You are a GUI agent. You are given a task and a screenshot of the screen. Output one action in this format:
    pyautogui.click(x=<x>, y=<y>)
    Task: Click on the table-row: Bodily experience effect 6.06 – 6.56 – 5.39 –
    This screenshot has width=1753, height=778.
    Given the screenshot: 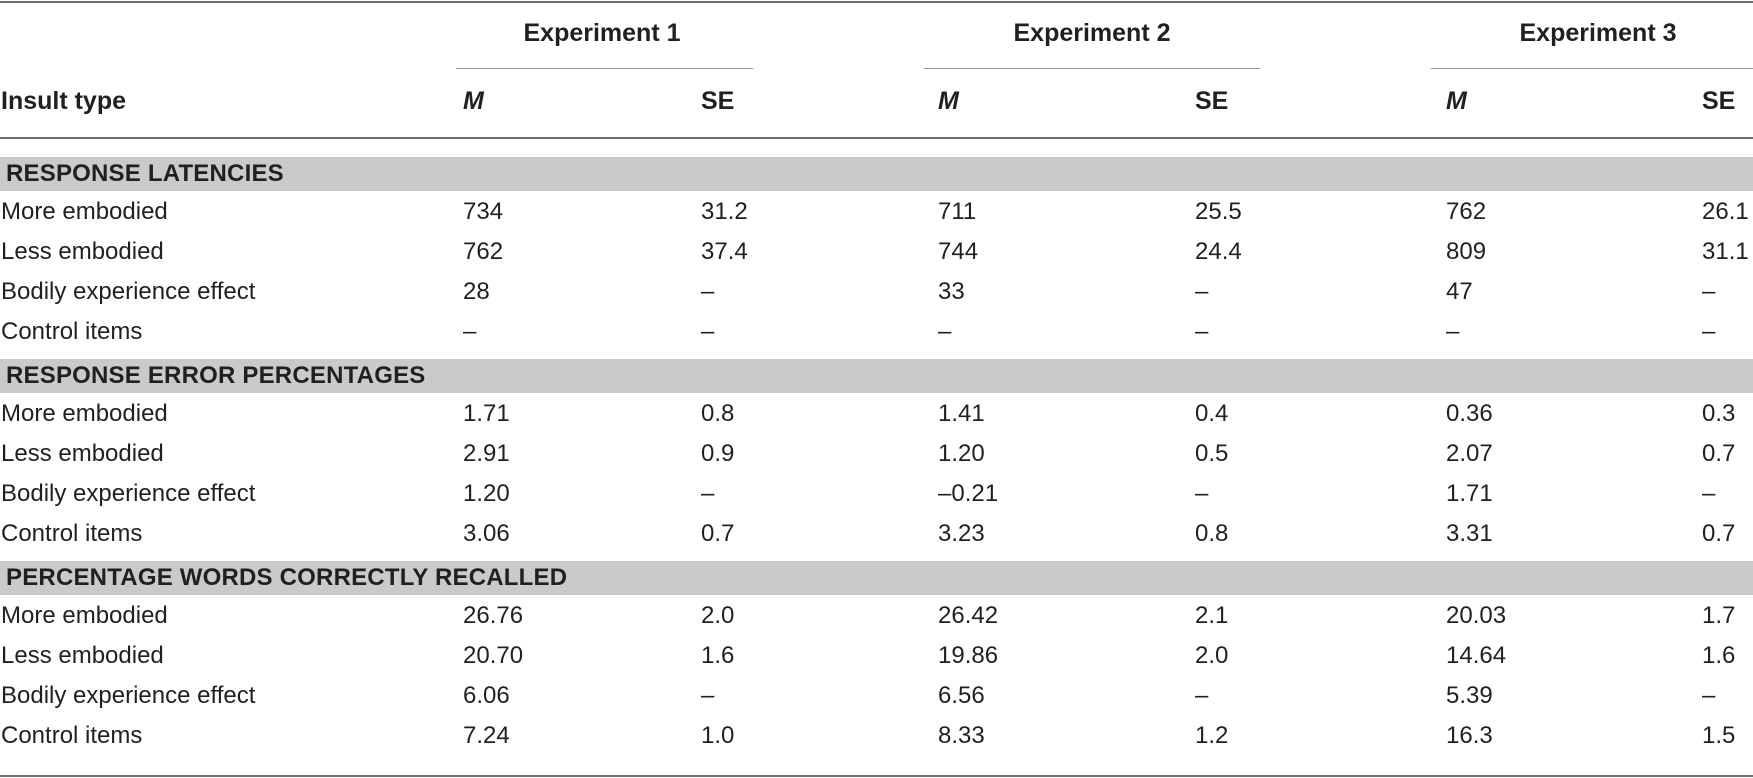 What is the action you would take?
    pyautogui.click(x=876, y=696)
    